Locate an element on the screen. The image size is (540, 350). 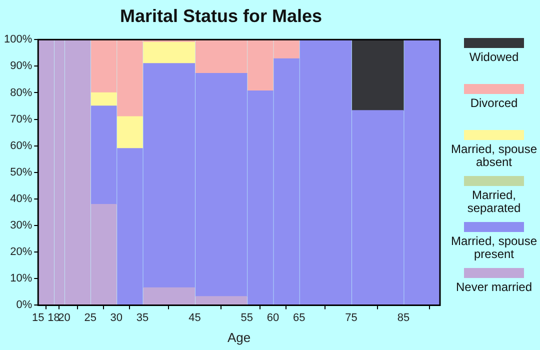
x-tick-label: 65 is located at coordinates (299, 318).